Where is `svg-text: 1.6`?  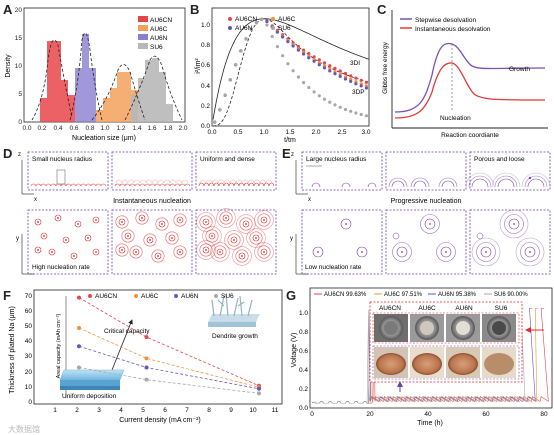 svg-text: 1.6 is located at coordinates (151, 128).